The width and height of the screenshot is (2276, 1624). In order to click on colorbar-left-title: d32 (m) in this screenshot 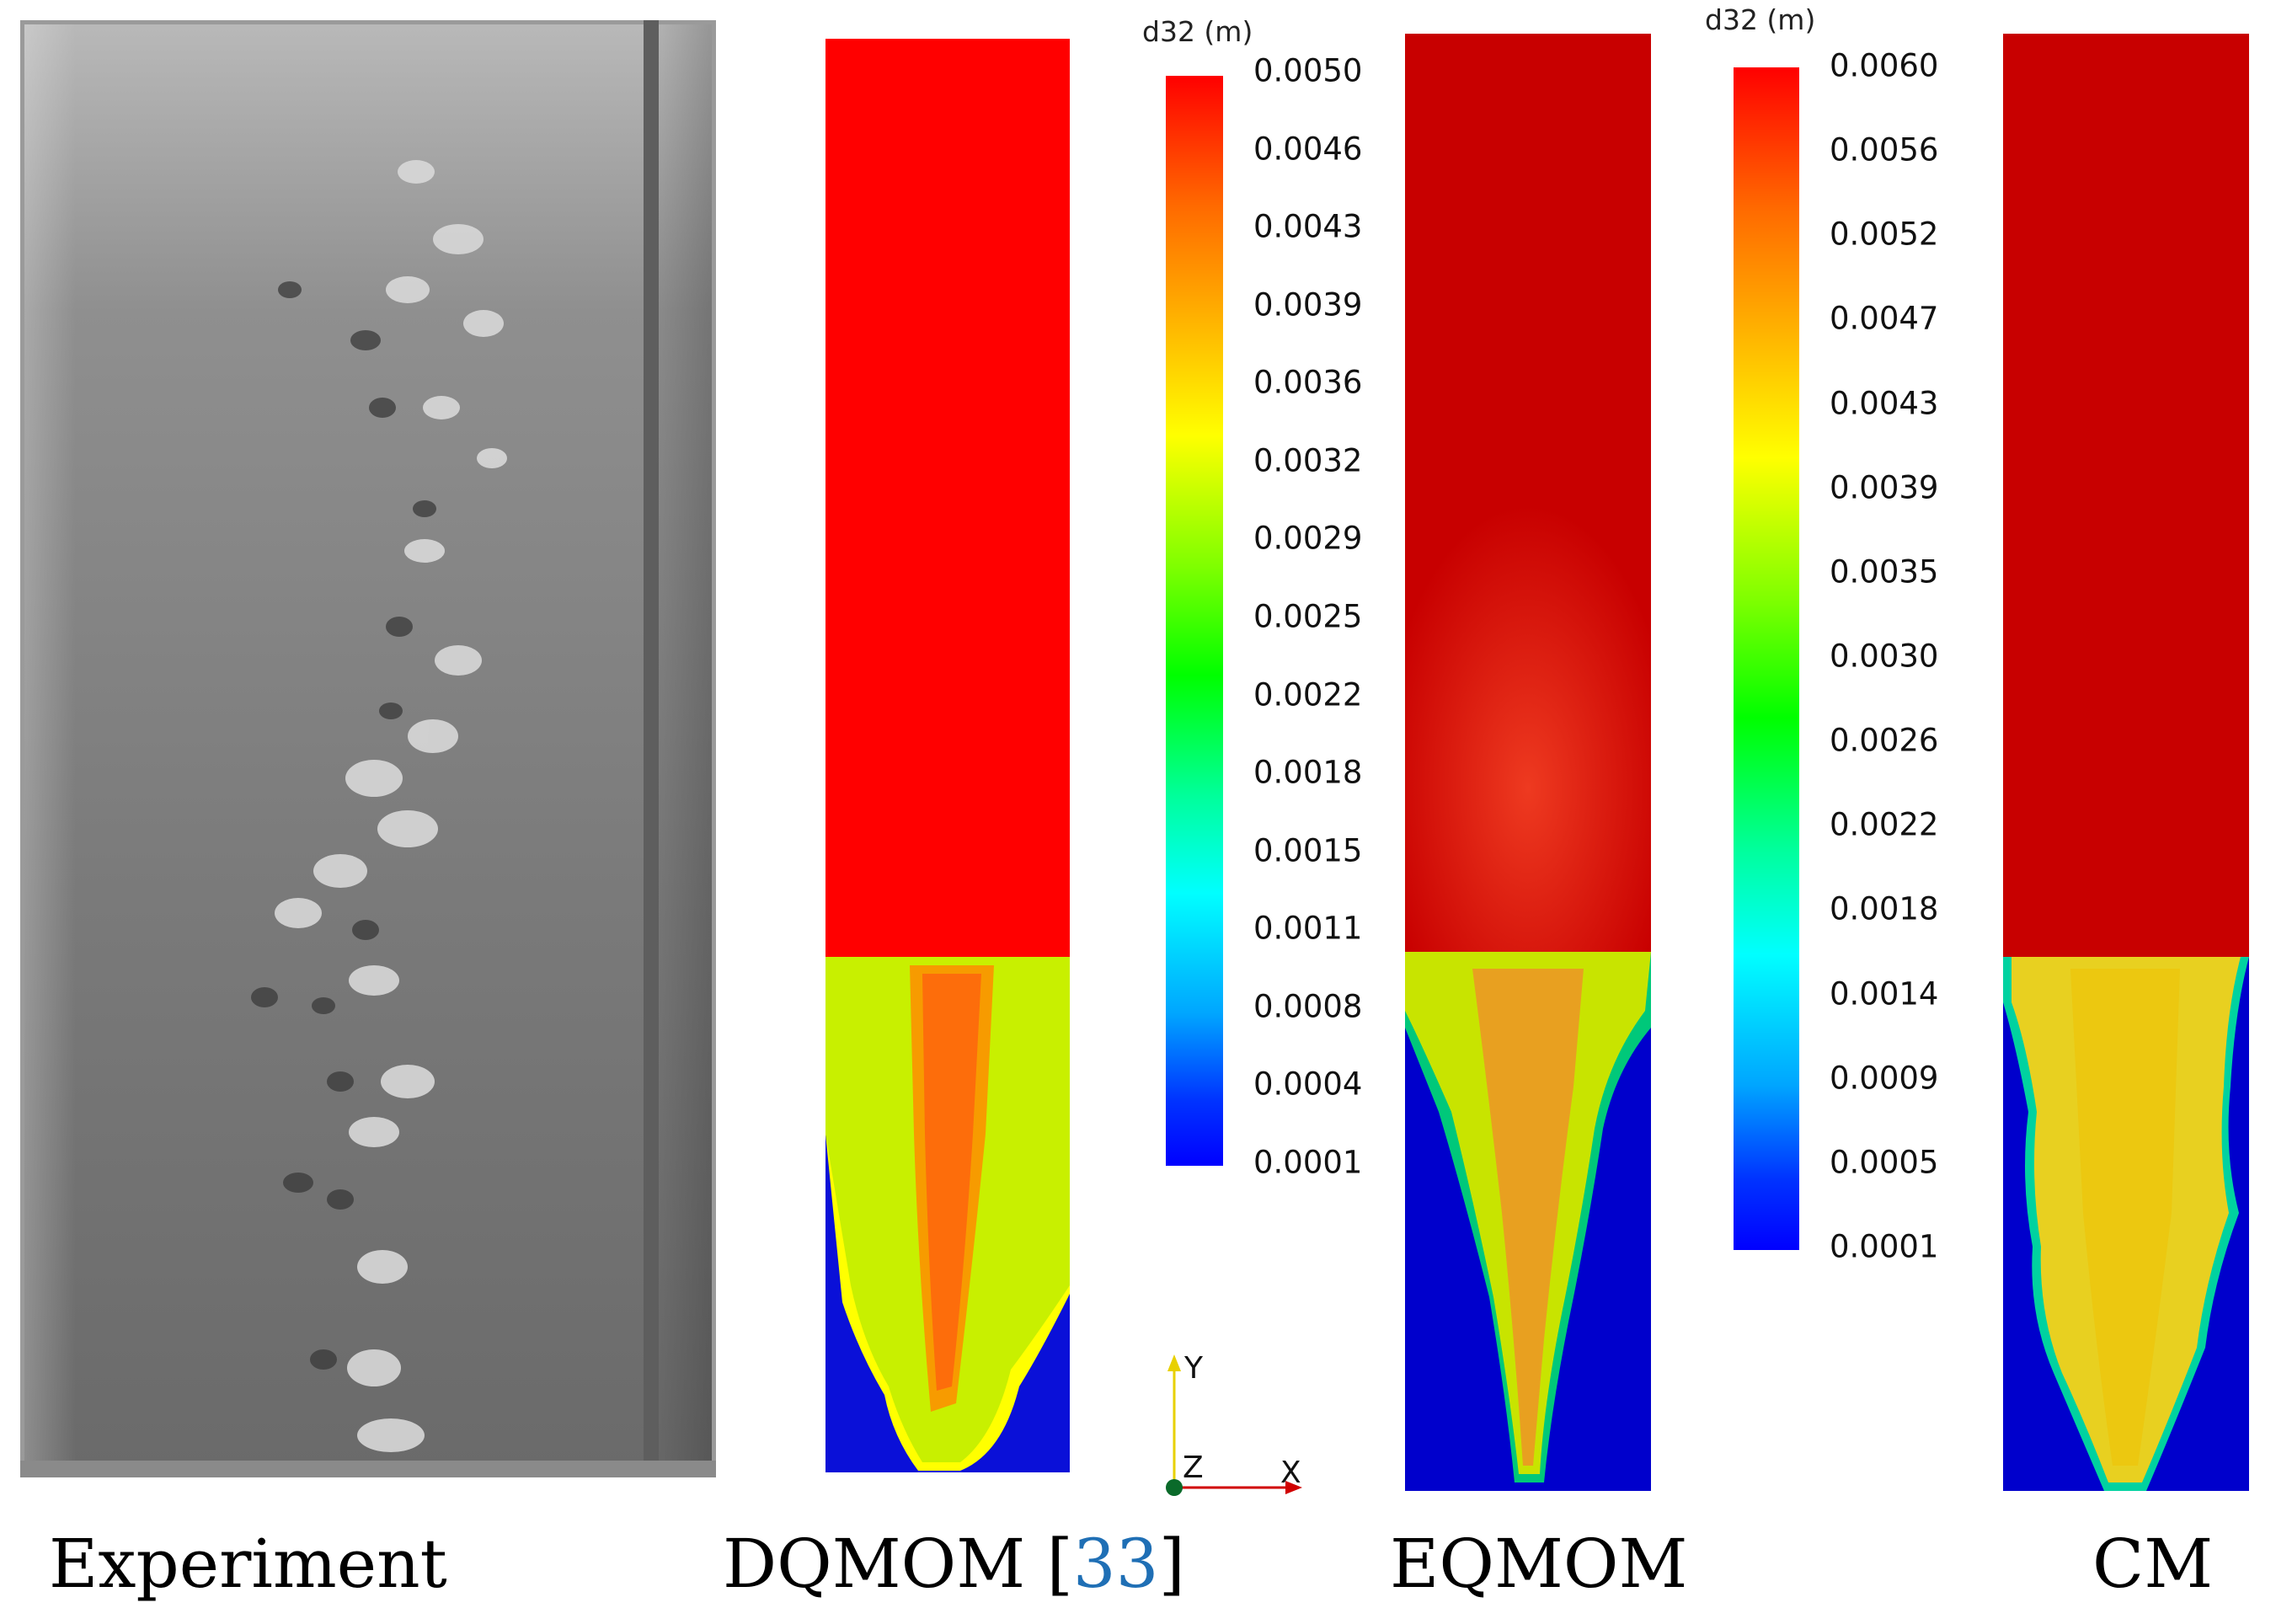, I will do `click(1197, 31)`.